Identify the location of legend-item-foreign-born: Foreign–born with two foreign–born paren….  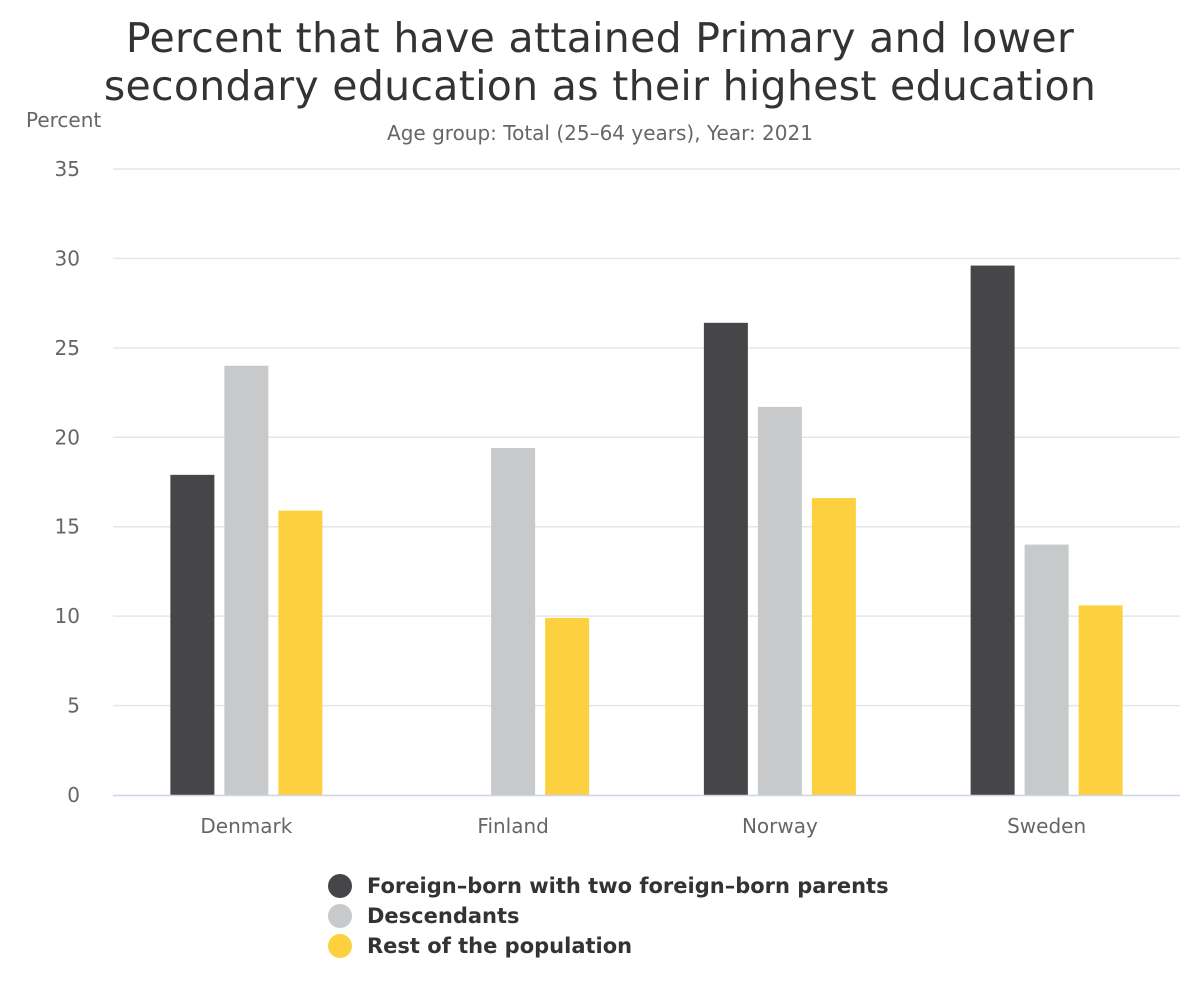
(608, 886).